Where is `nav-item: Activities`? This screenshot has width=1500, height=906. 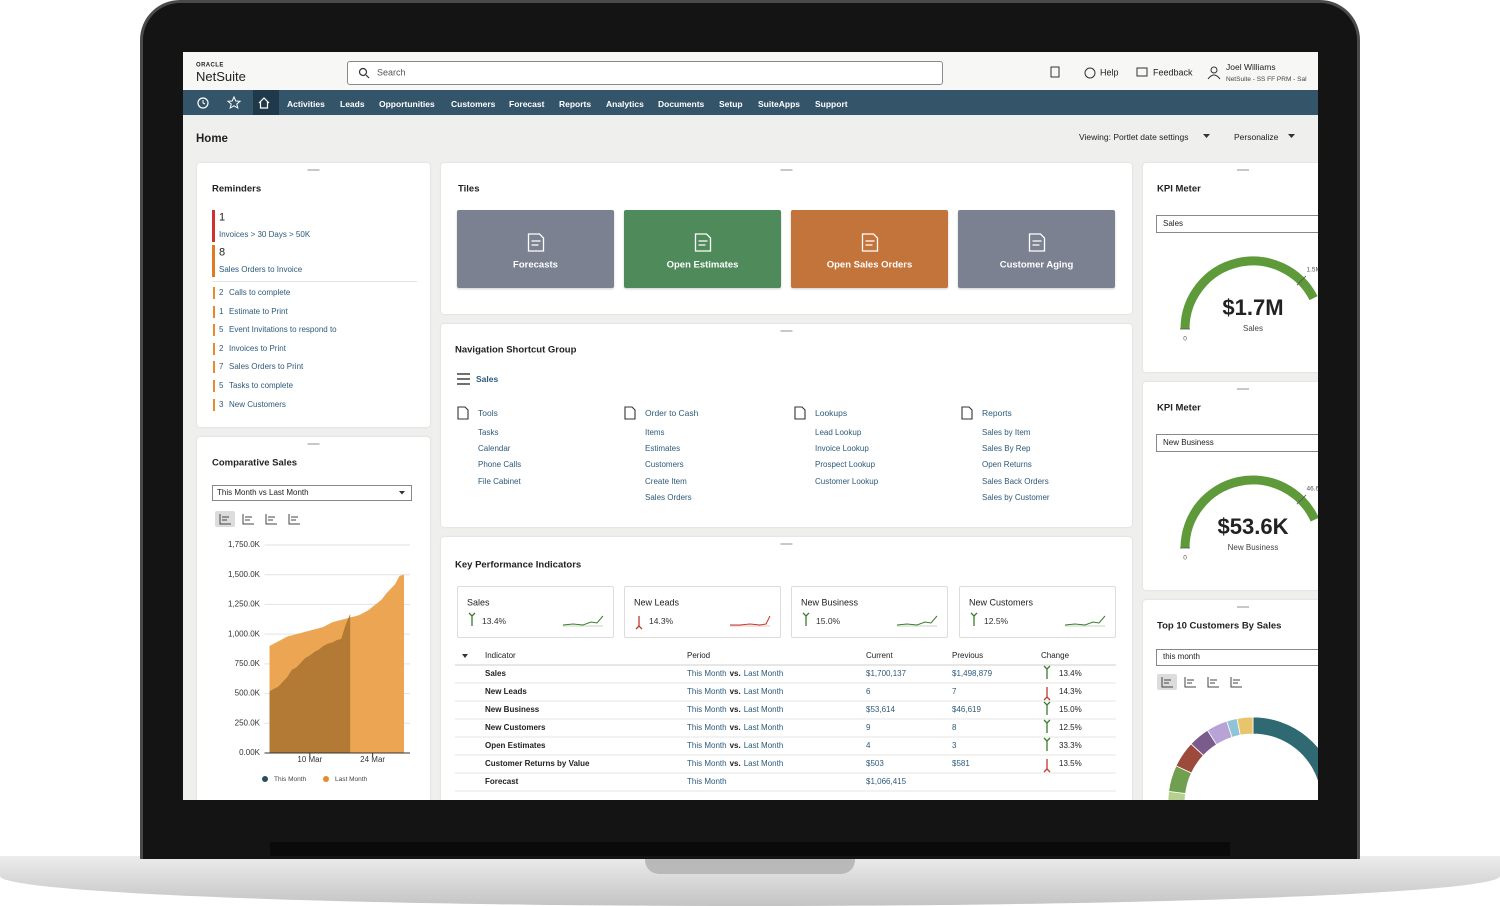 nav-item: Activities is located at coordinates (306, 103).